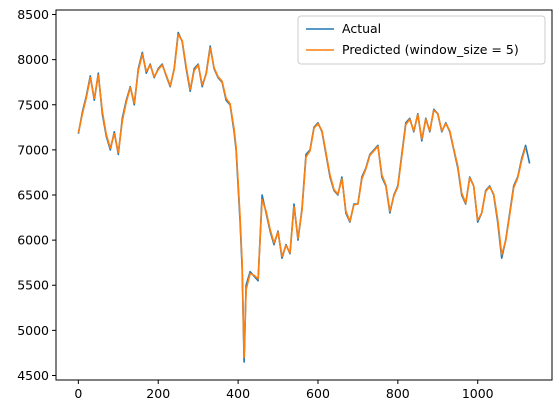 This screenshot has width=560, height=414. I want to click on legend: Actual Predicted (window_size = 5), so click(421, 40).